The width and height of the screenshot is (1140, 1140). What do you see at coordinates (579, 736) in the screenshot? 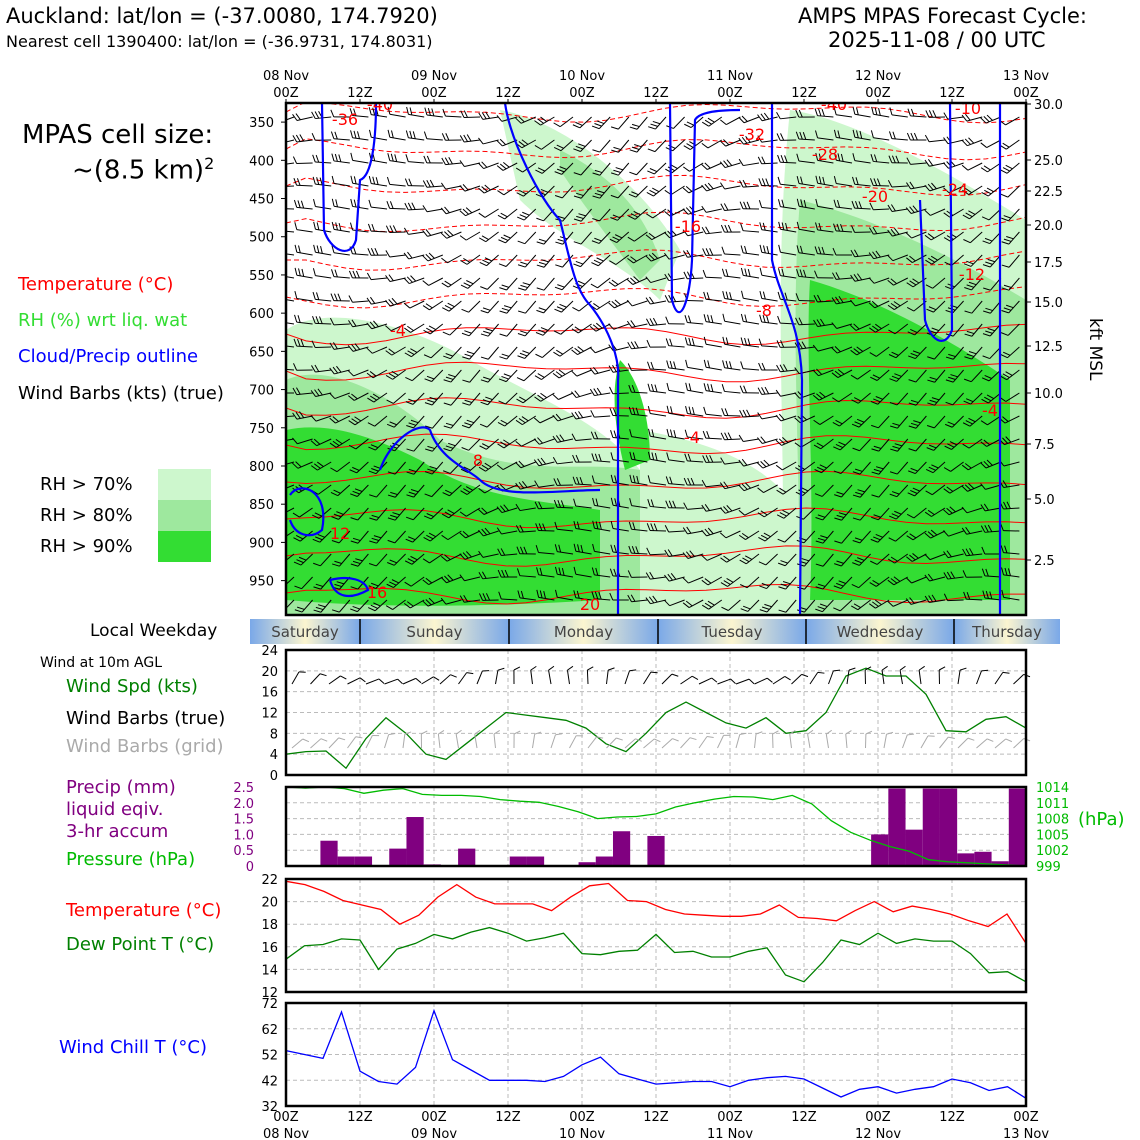
I see `wind-barb-grid-flag` at bounding box center [579, 736].